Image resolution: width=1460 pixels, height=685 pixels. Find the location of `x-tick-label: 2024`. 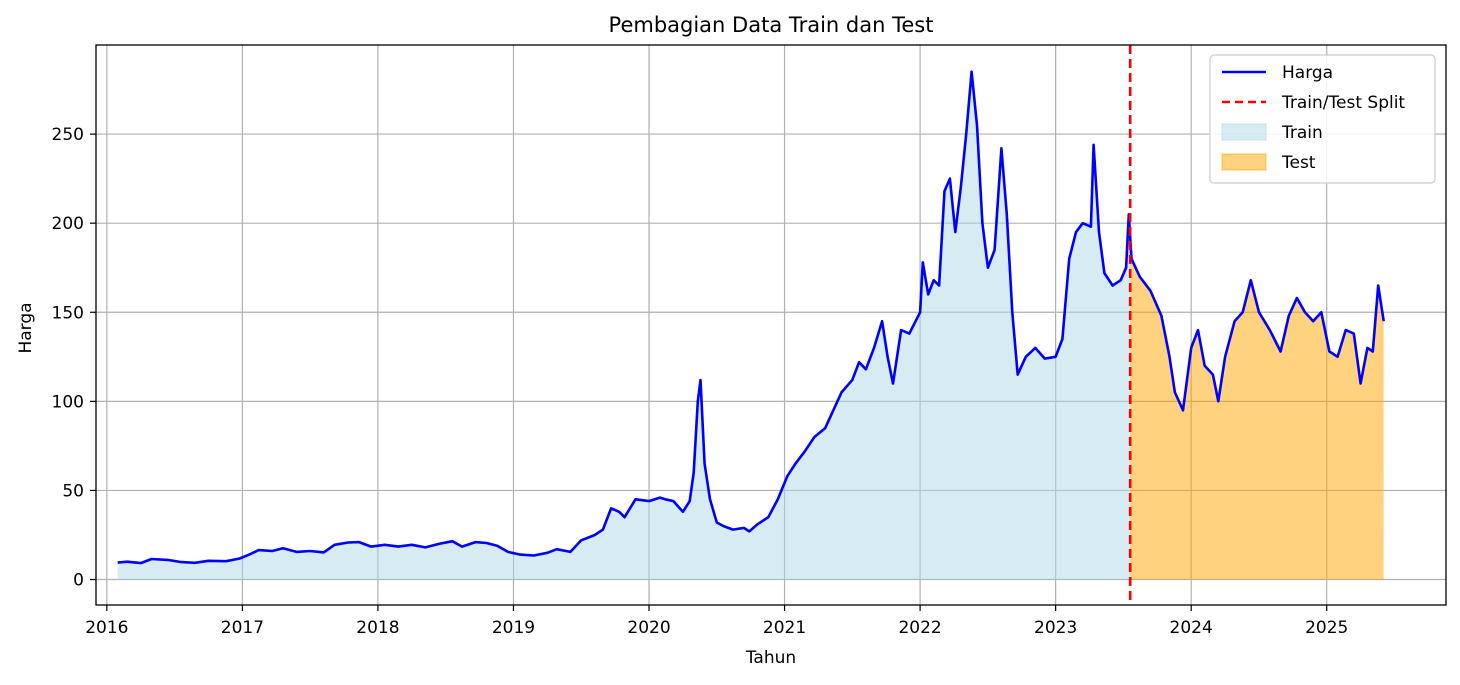

x-tick-label: 2024 is located at coordinates (1191, 628).